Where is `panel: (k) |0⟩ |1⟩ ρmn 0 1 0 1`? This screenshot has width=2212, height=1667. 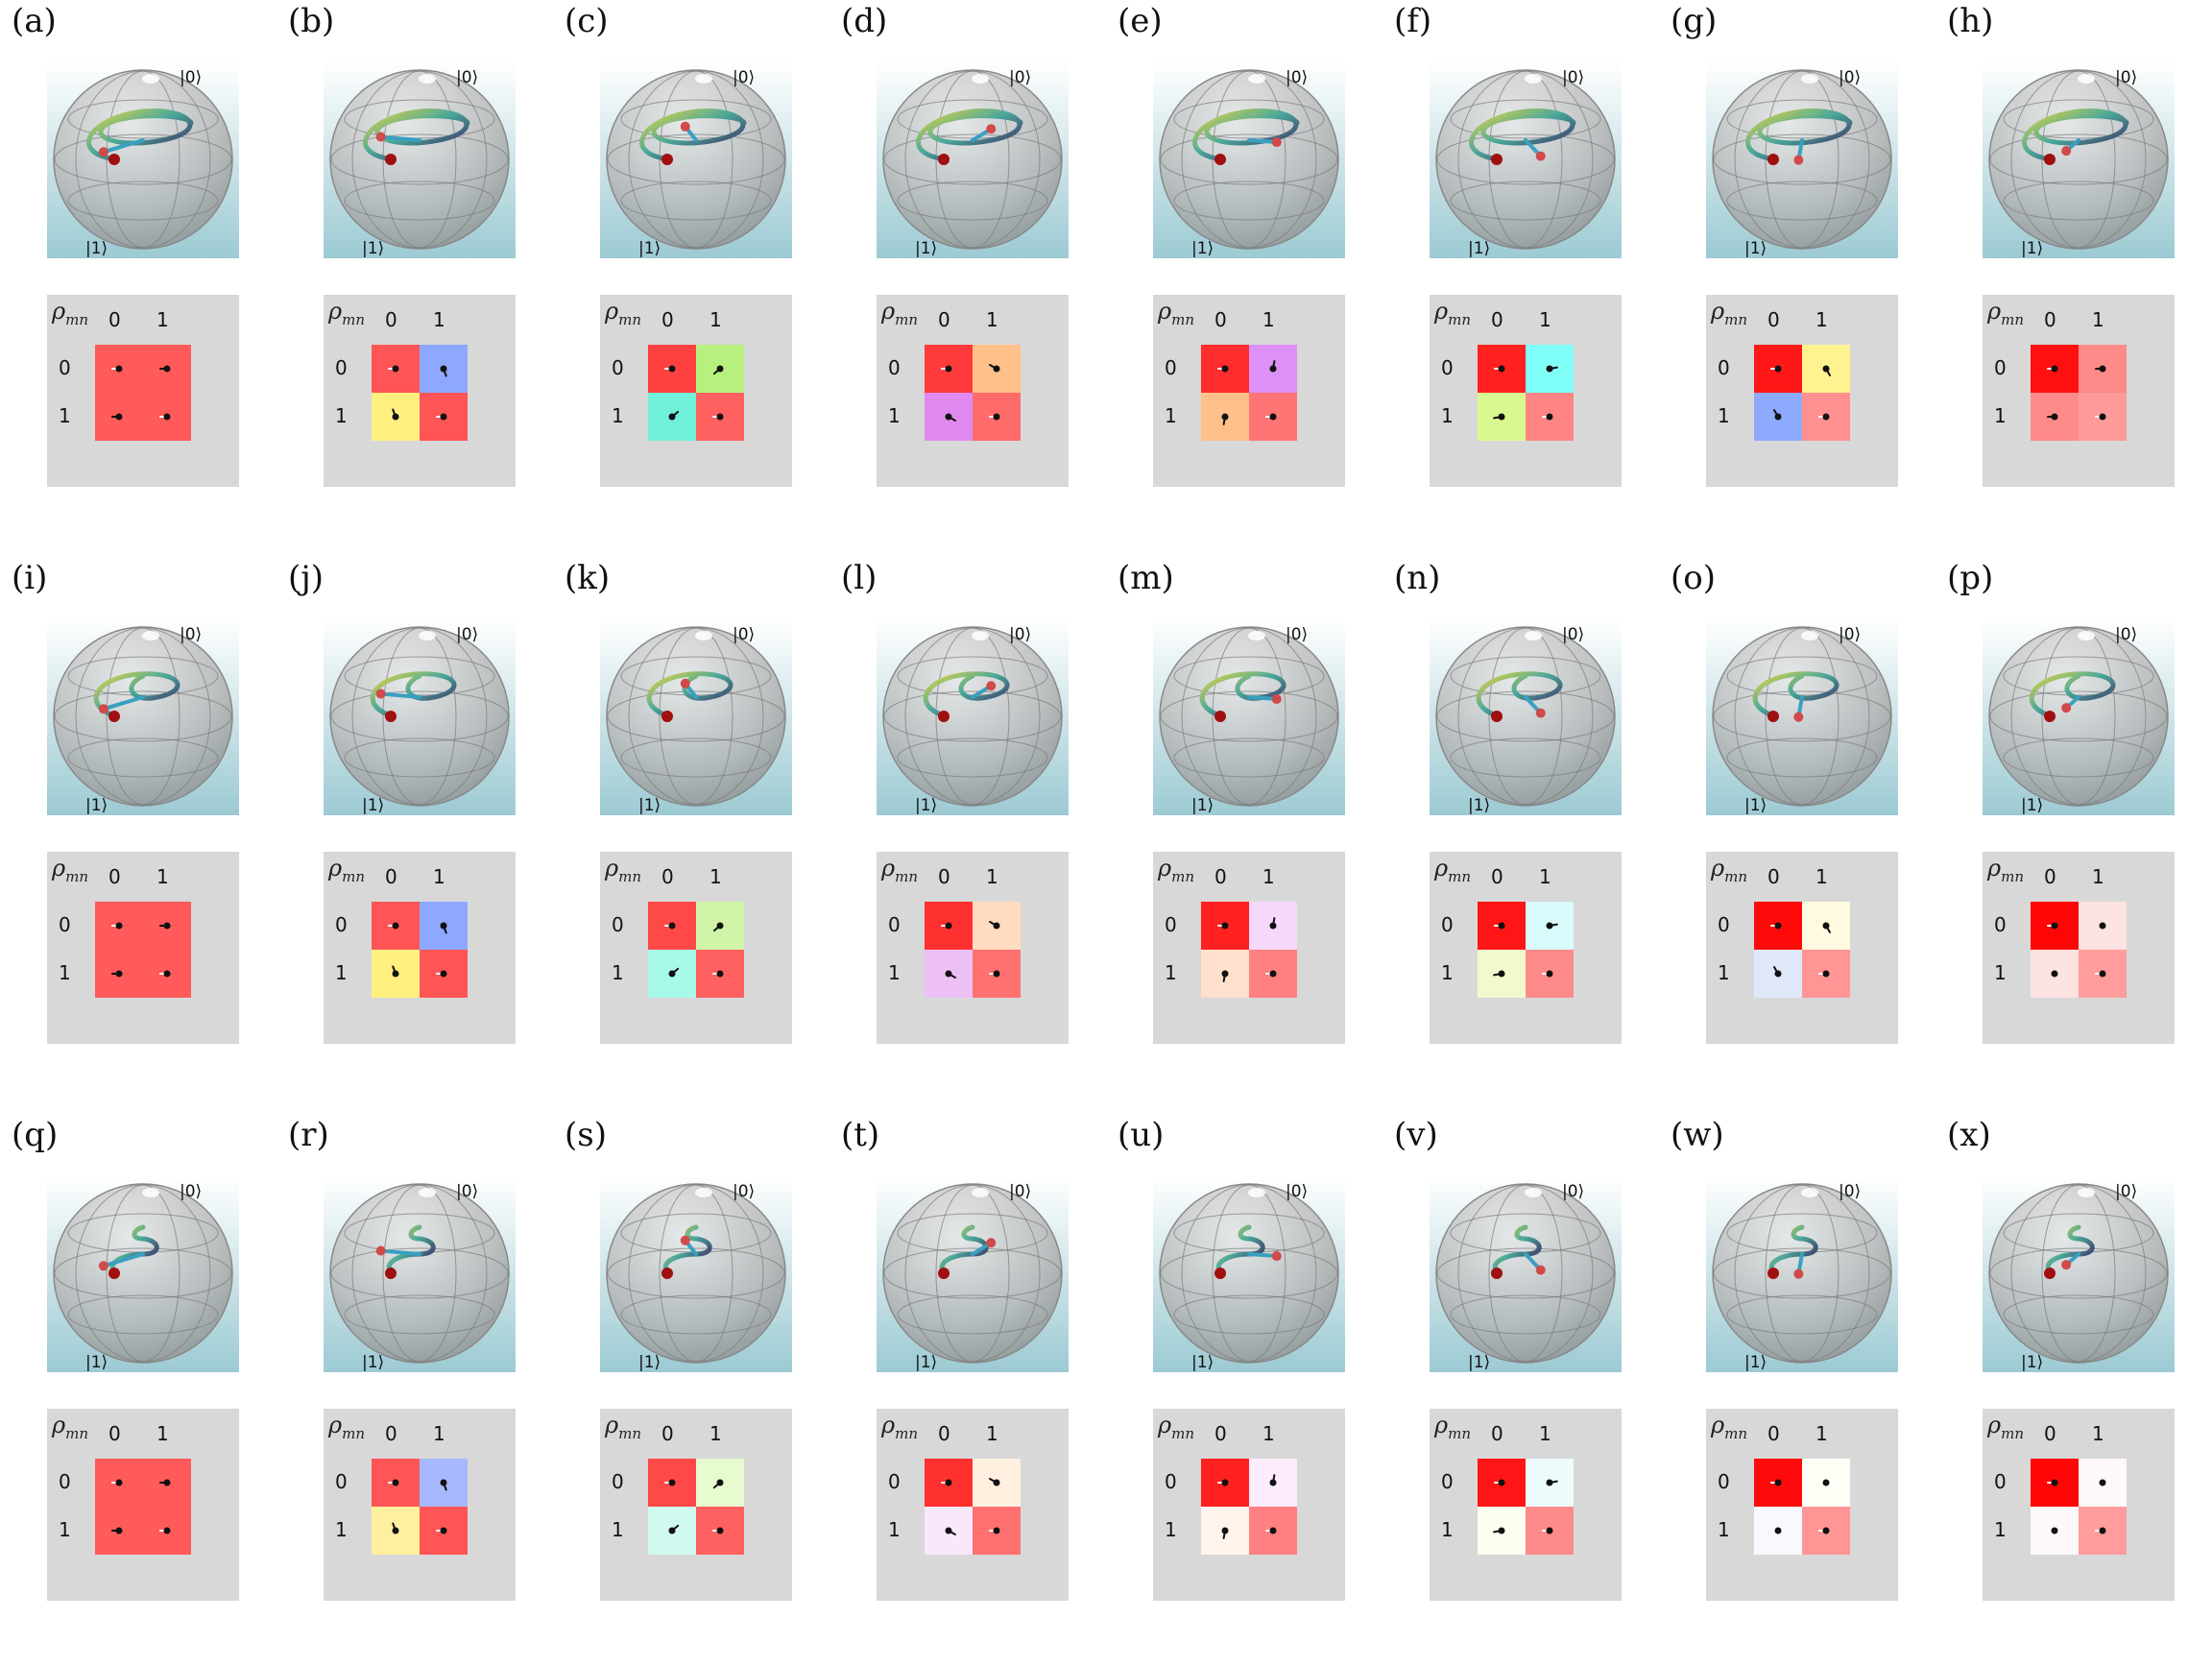
panel: (k) |0⟩ |1⟩ ρmn 0 1 0 1 is located at coordinates (692, 834).